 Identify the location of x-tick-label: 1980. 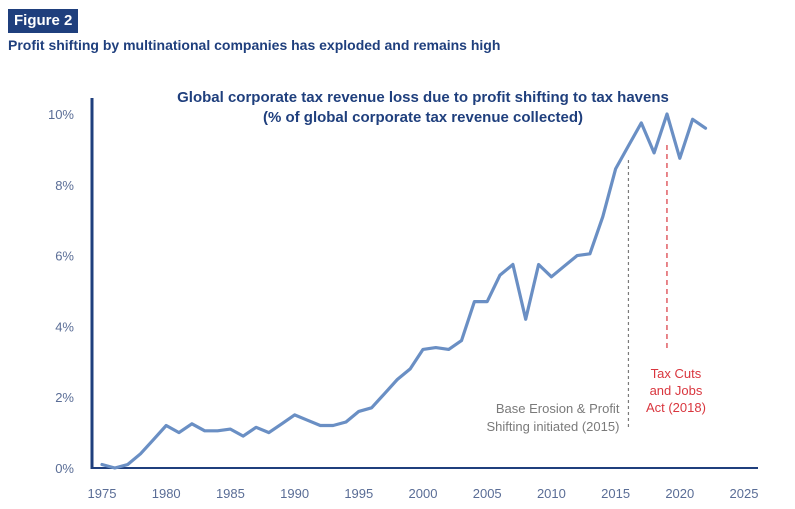
(166, 493).